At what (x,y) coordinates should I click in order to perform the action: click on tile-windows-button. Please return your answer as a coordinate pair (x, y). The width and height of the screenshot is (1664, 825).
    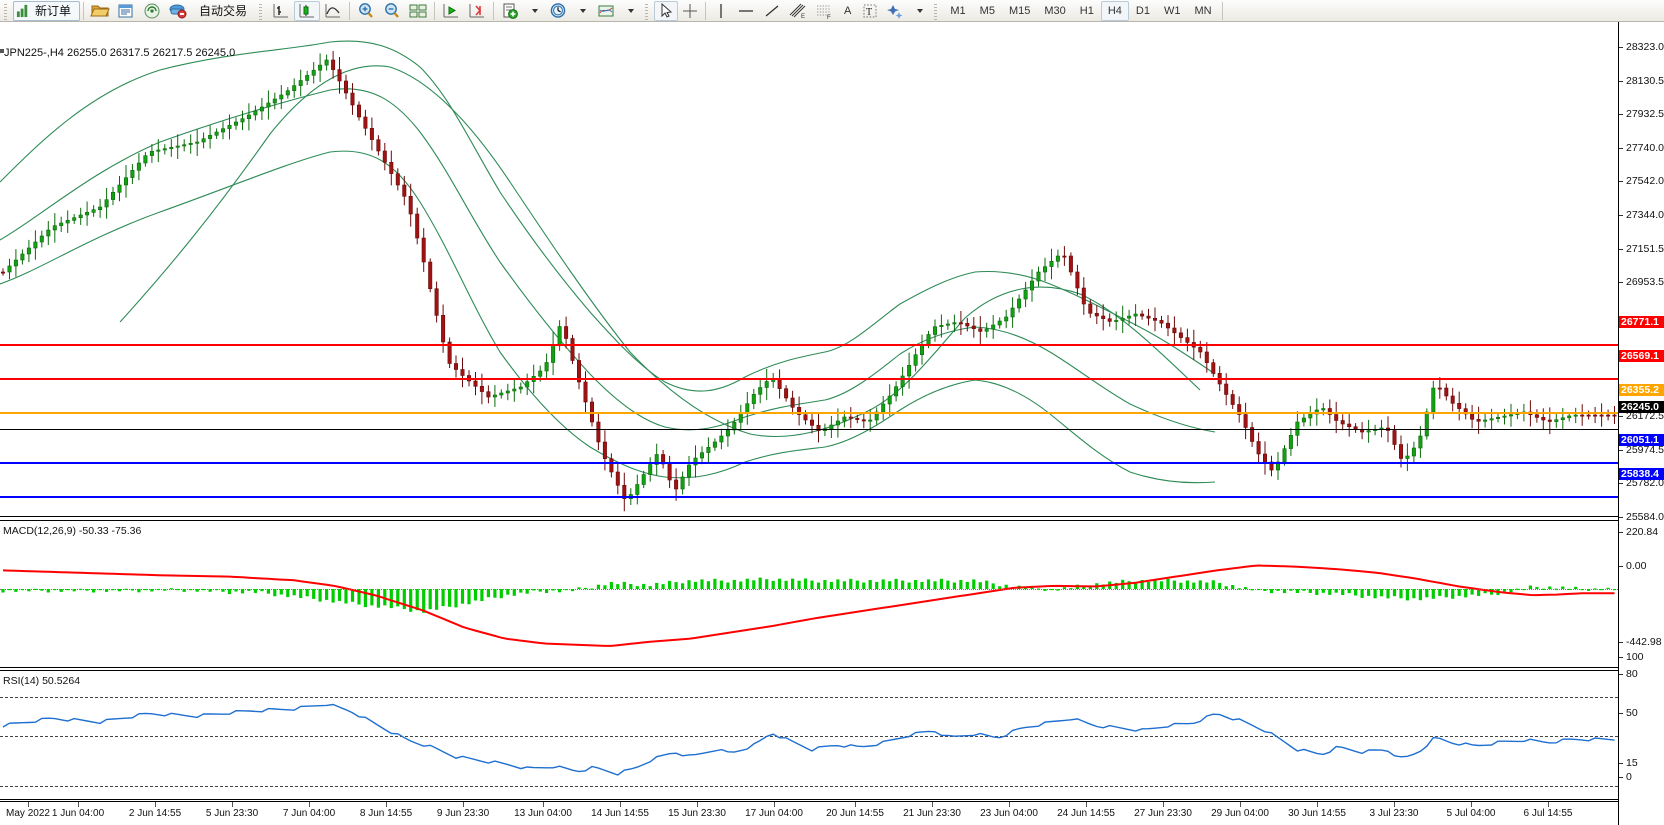
    Looking at the image, I should click on (418, 11).